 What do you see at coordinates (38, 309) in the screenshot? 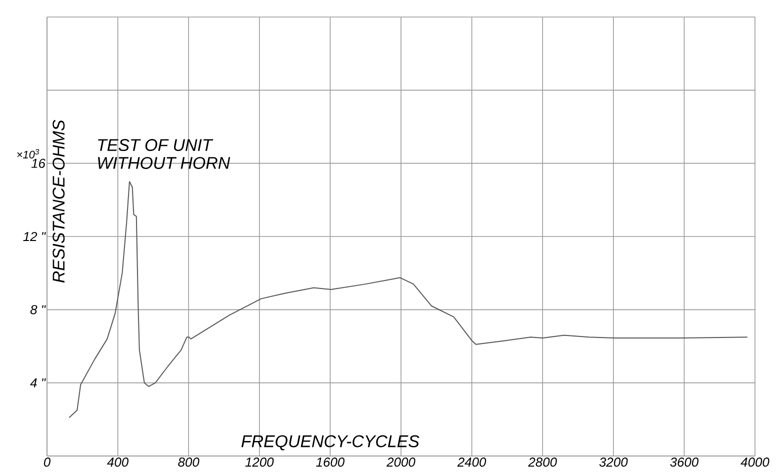
I see `y-tick-label: 8 "` at bounding box center [38, 309].